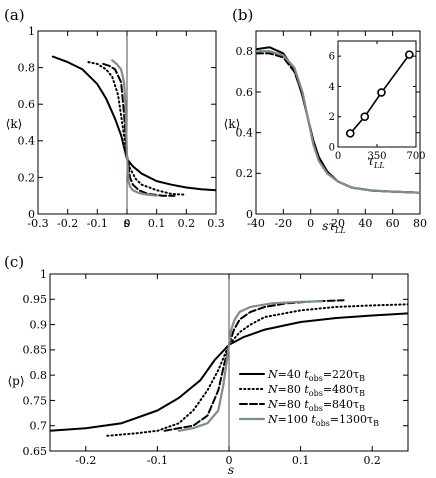 The width and height of the screenshot is (436, 478). What do you see at coordinates (323, 420) in the screenshot?
I see `legend-label-3: N=100 tobs=1300τB` at bounding box center [323, 420].